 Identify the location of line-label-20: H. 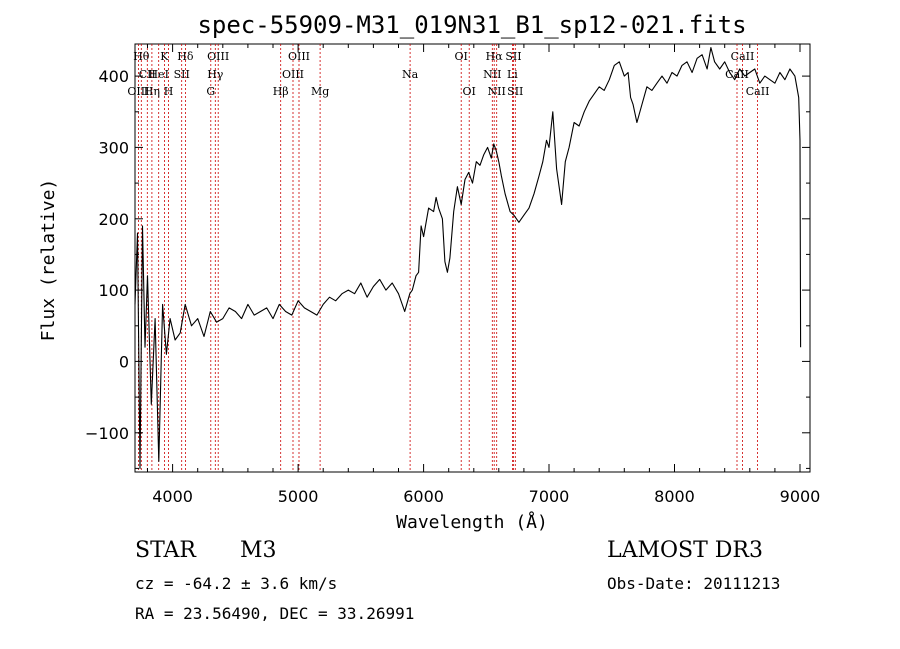
(169, 91).